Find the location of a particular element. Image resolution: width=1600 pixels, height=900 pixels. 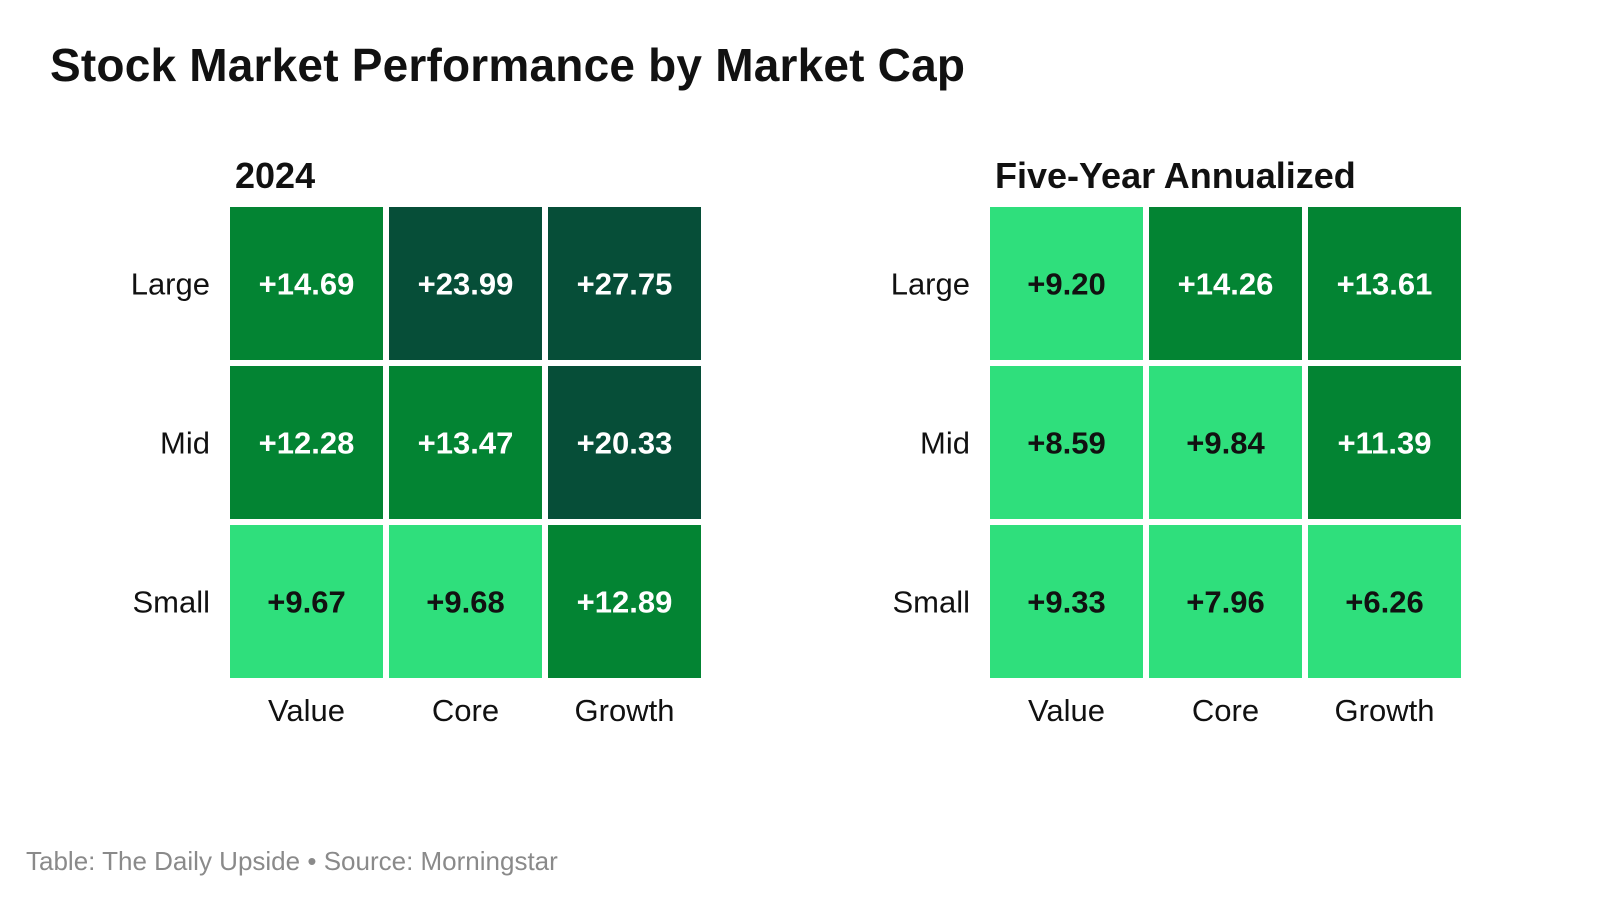

cell-value-large-growth: +13.61 is located at coordinates (1385, 284).